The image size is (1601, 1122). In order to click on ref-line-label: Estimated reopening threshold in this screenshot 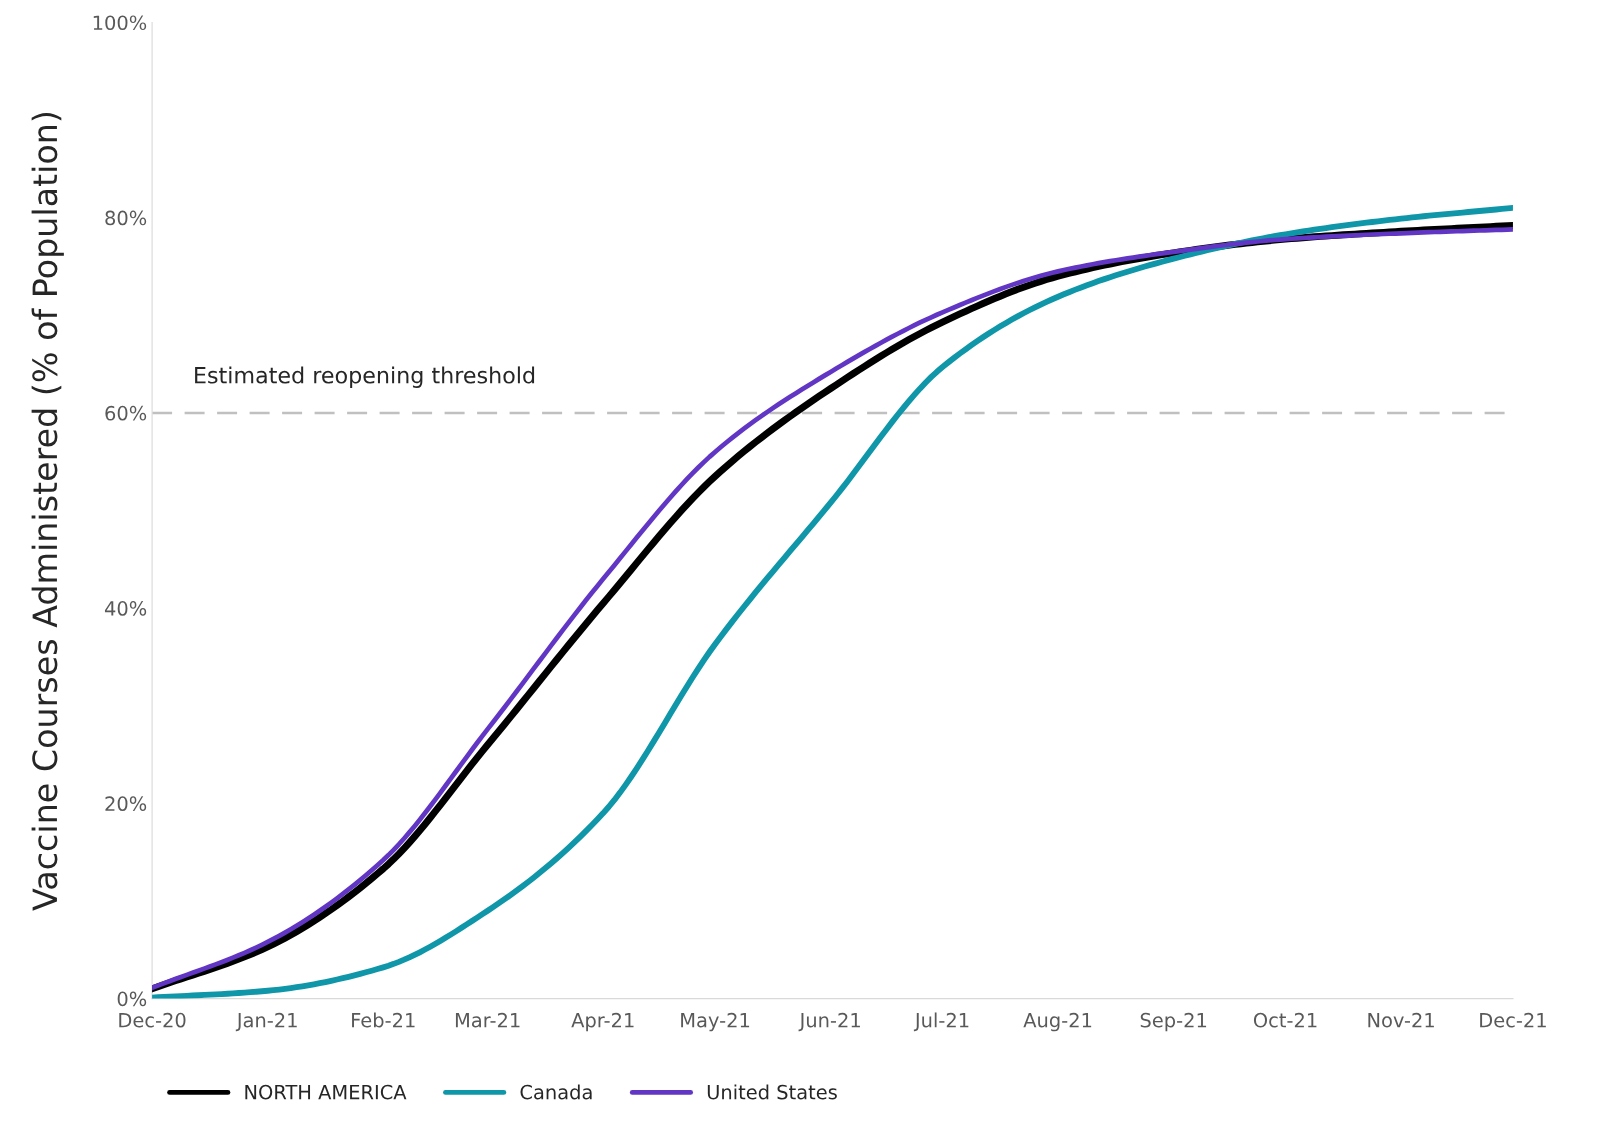, I will do `click(365, 377)`.